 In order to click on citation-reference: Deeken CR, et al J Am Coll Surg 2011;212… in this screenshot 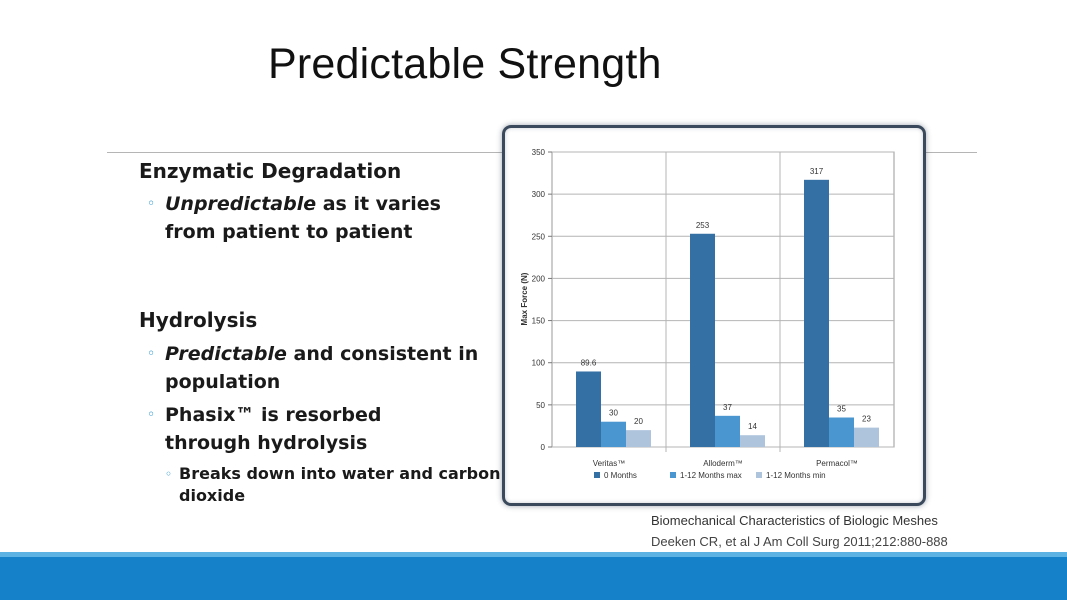, I will do `click(799, 541)`.